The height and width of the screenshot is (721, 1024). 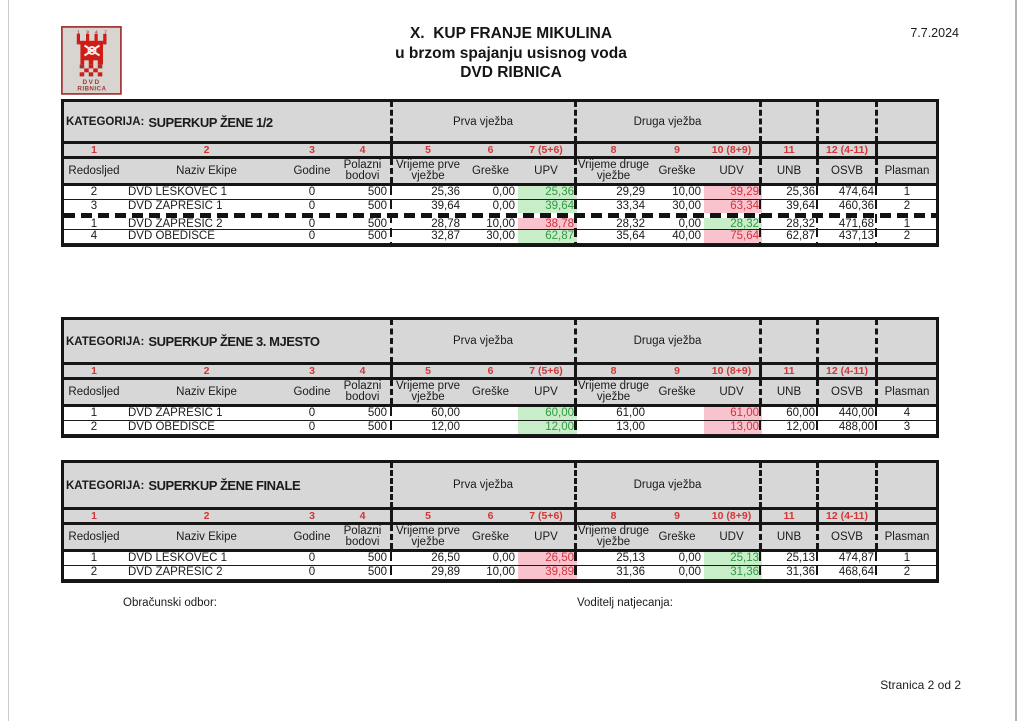 What do you see at coordinates (105, 31) in the screenshot?
I see `svg-text: 7` at bounding box center [105, 31].